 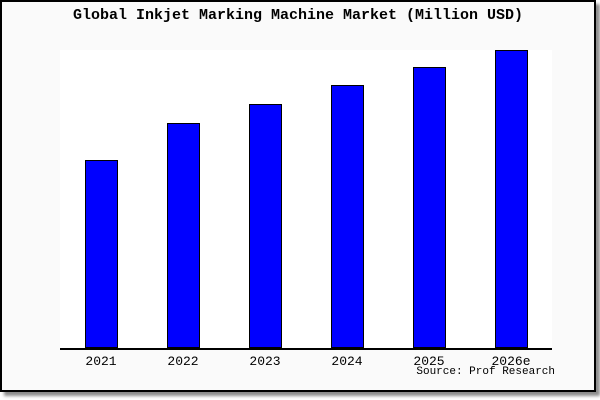 I want to click on bar-2026e, so click(x=511, y=199).